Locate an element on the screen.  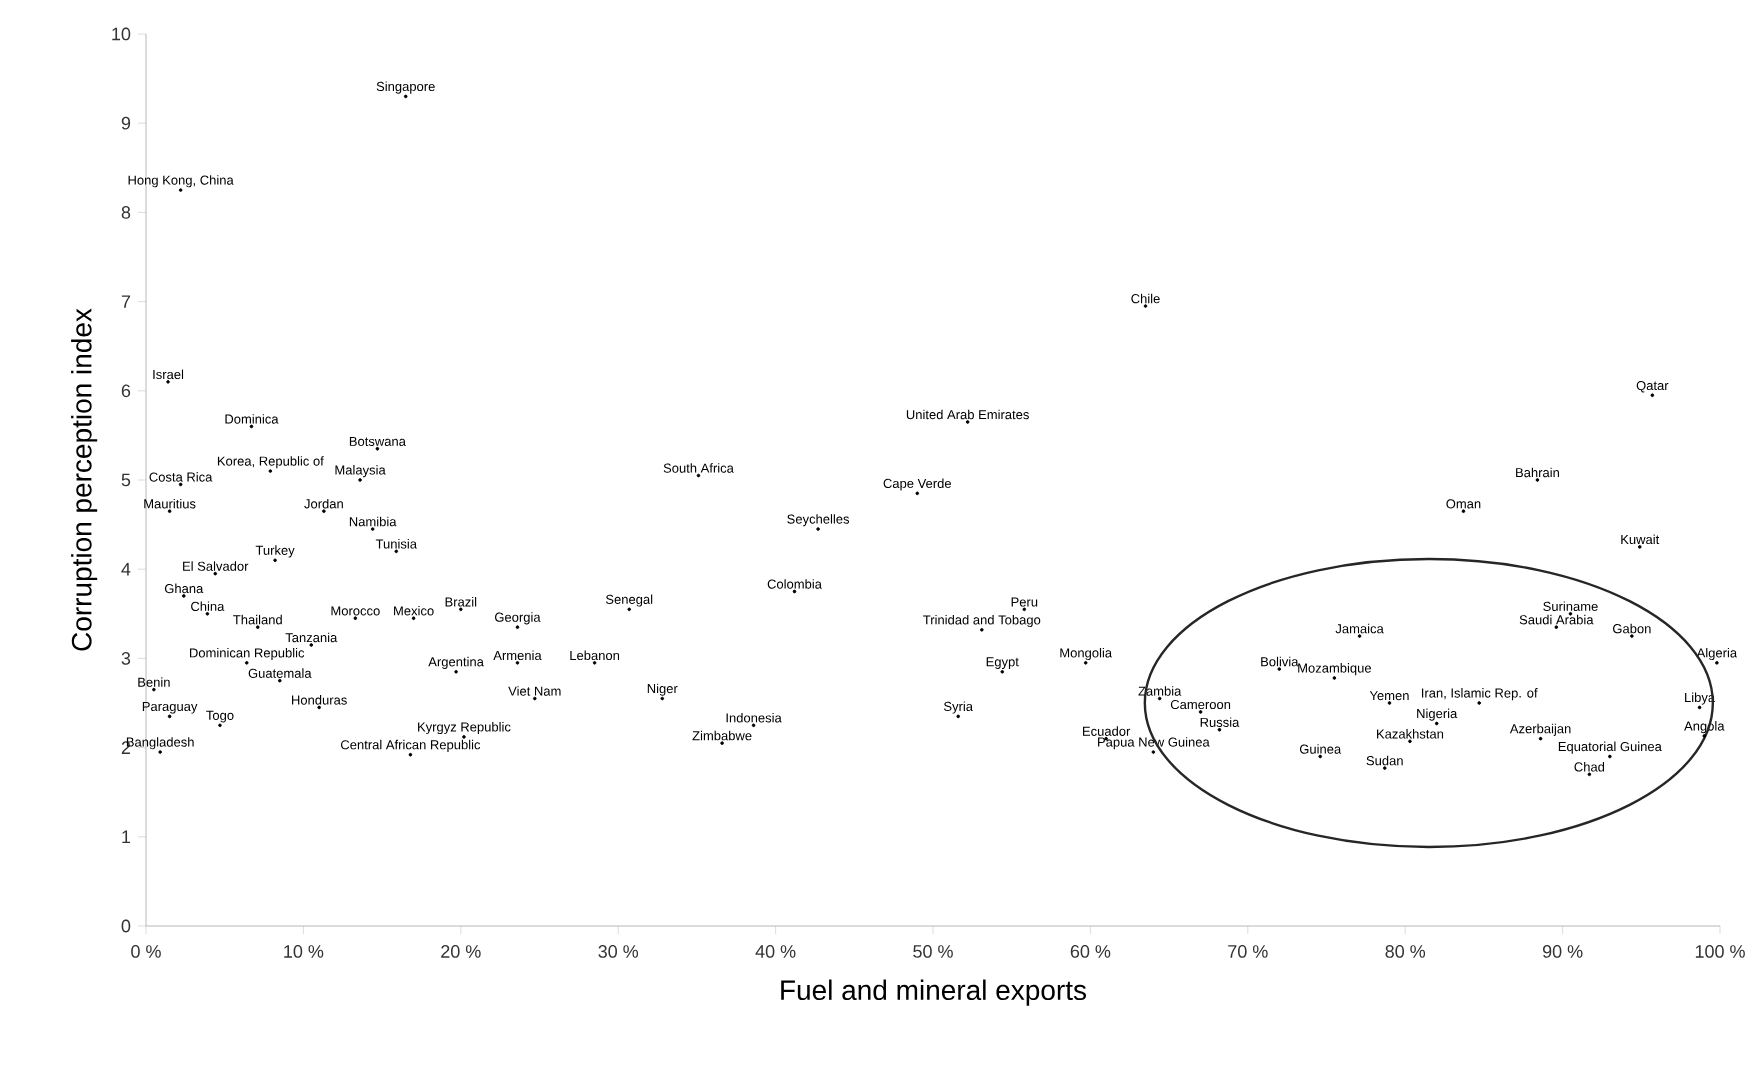
y-tick-label: 5 is located at coordinates (126, 480).